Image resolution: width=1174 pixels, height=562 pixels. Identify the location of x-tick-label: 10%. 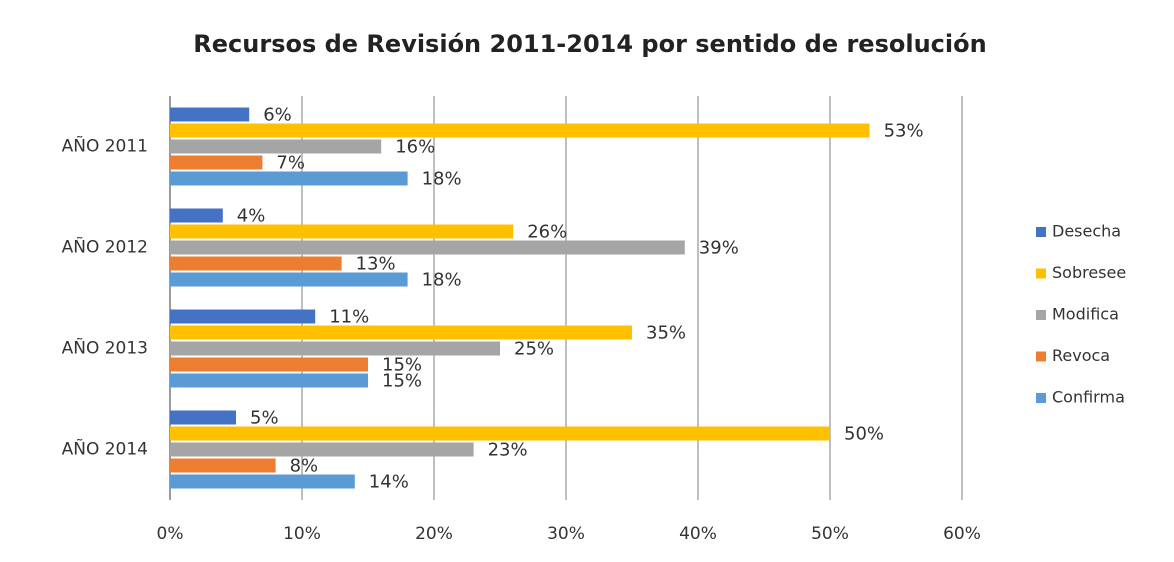
(302, 534).